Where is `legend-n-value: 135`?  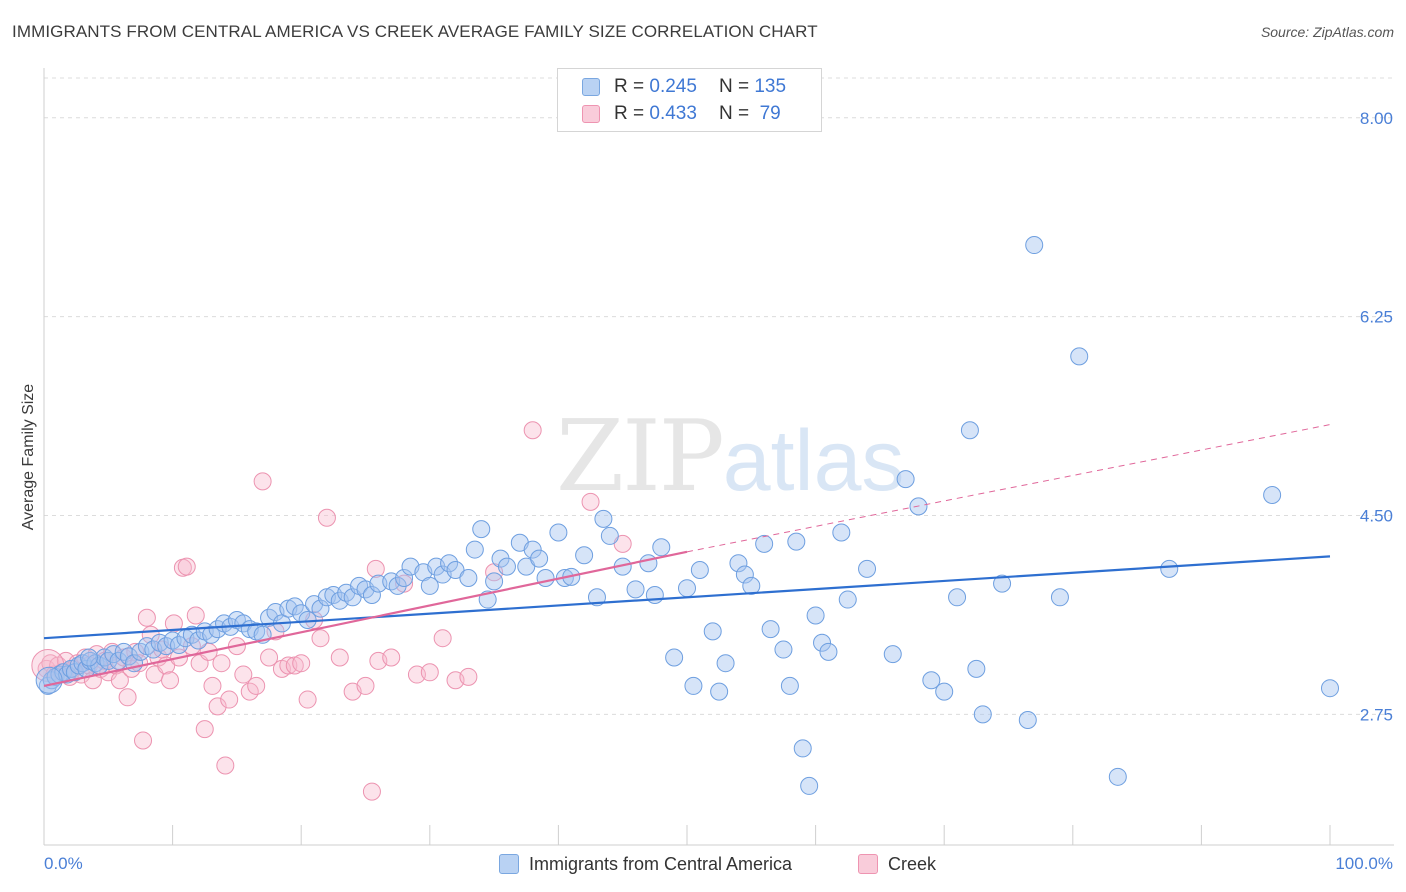 legend-n-value: 135 is located at coordinates (770, 86).